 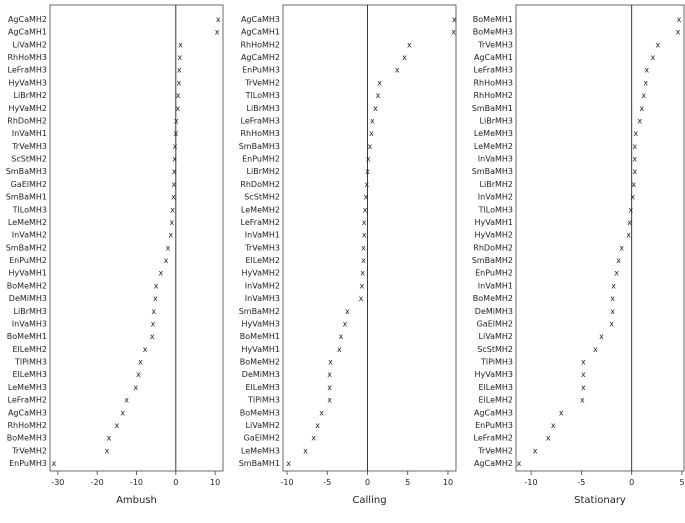 What do you see at coordinates (327, 482) in the screenshot?
I see `x-tick-label: -5` at bounding box center [327, 482].